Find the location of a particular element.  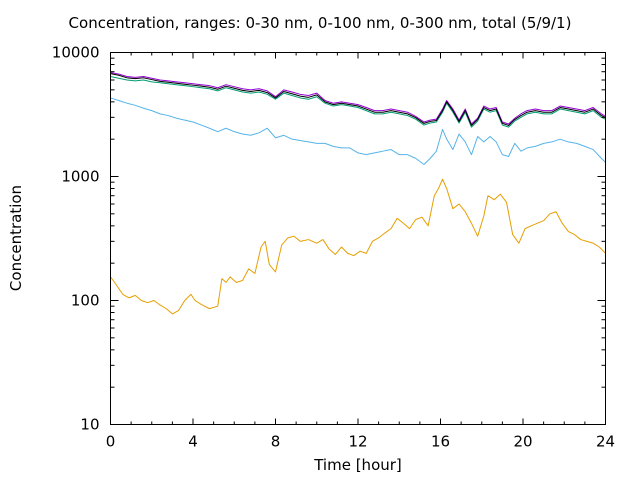

x-tick-label: 4 is located at coordinates (193, 442).